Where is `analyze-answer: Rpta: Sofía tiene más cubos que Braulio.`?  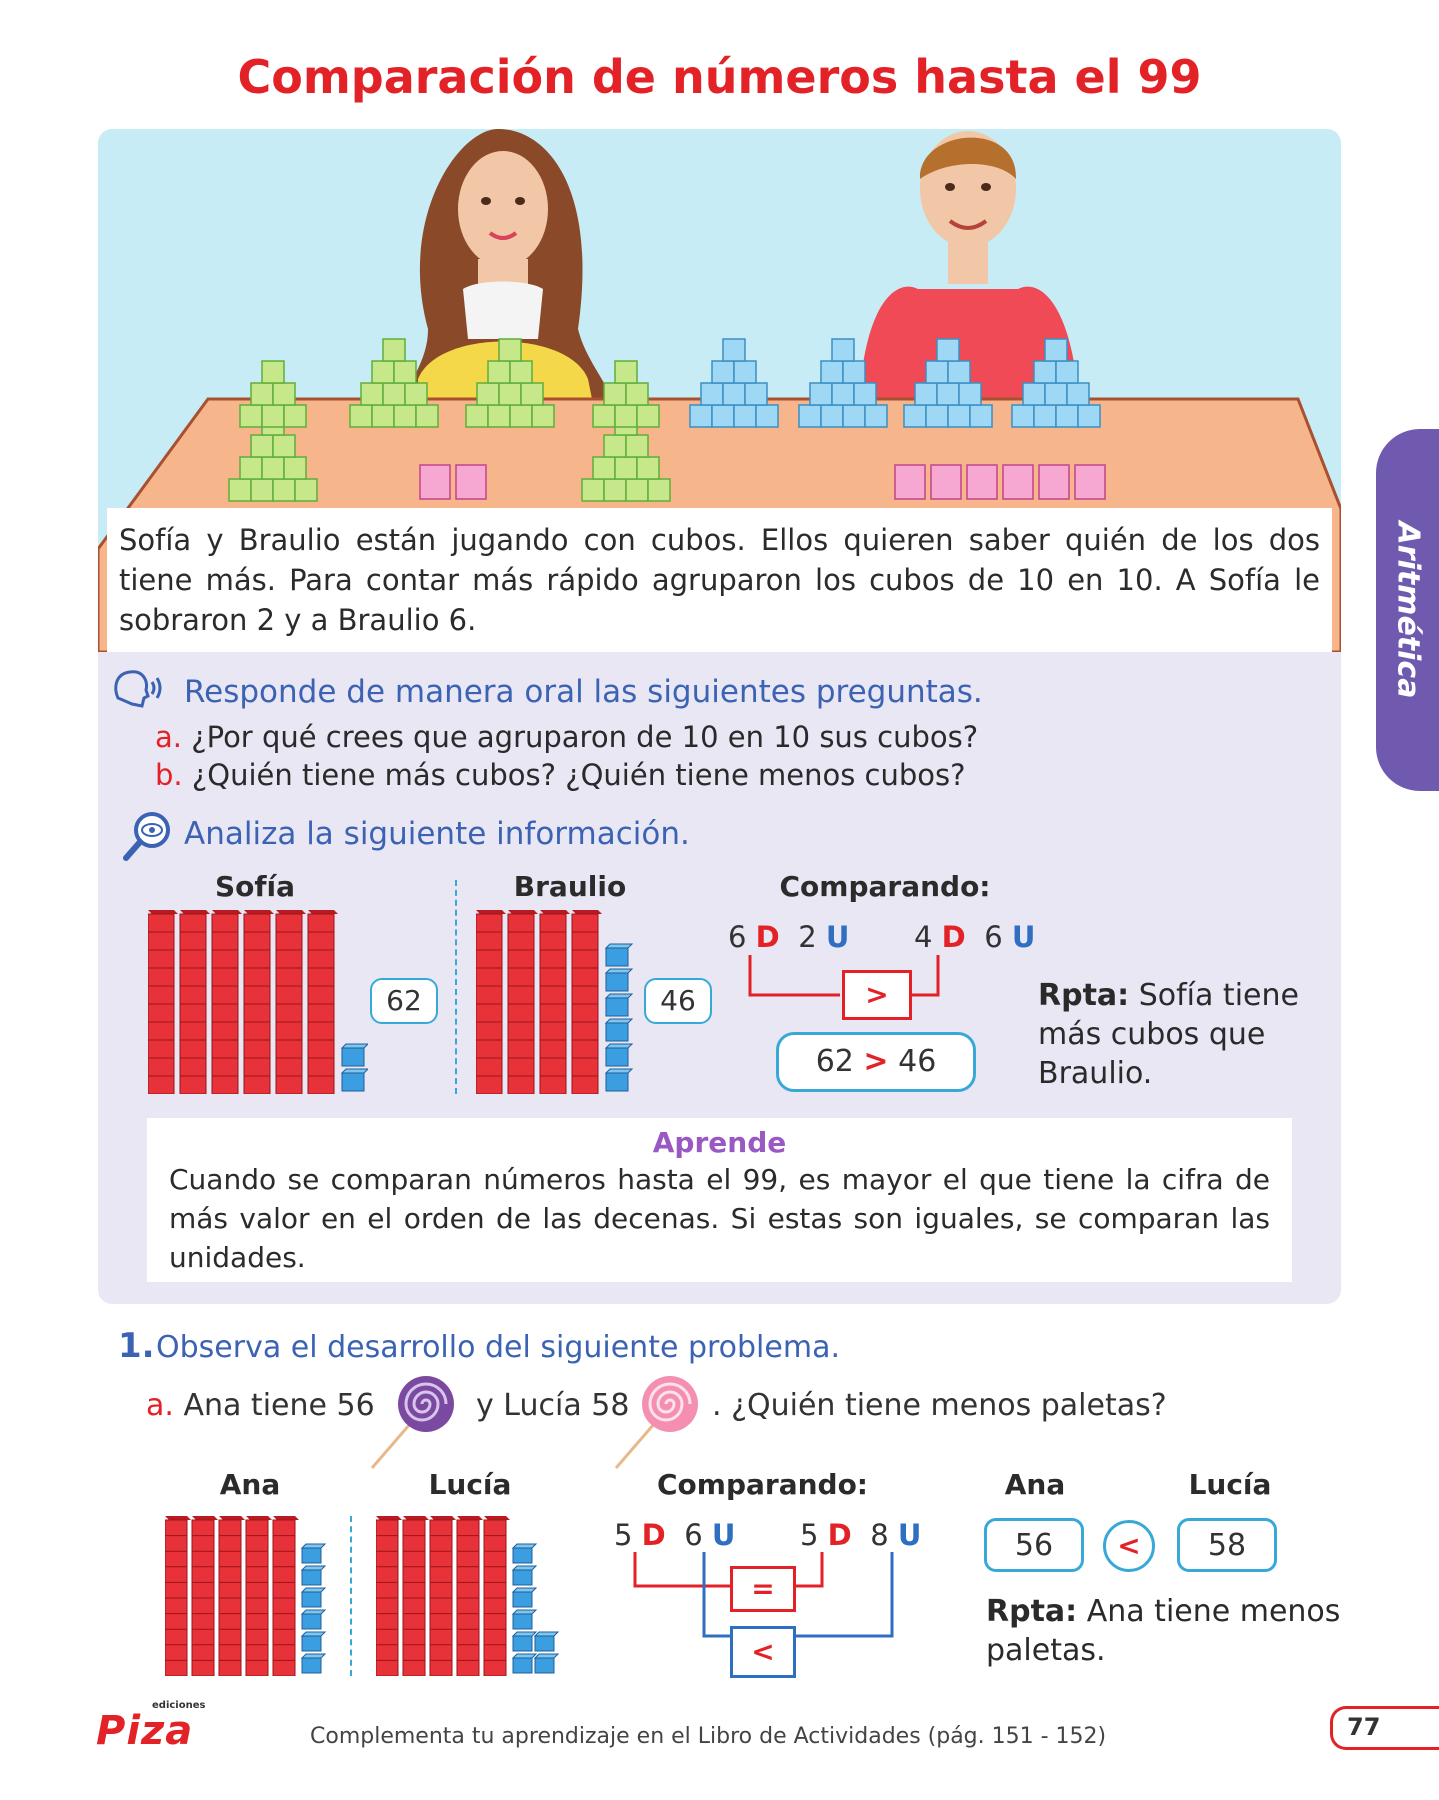
analyze-answer: Rpta: Sofía tiene más cubos que Braulio. is located at coordinates (1168, 1034).